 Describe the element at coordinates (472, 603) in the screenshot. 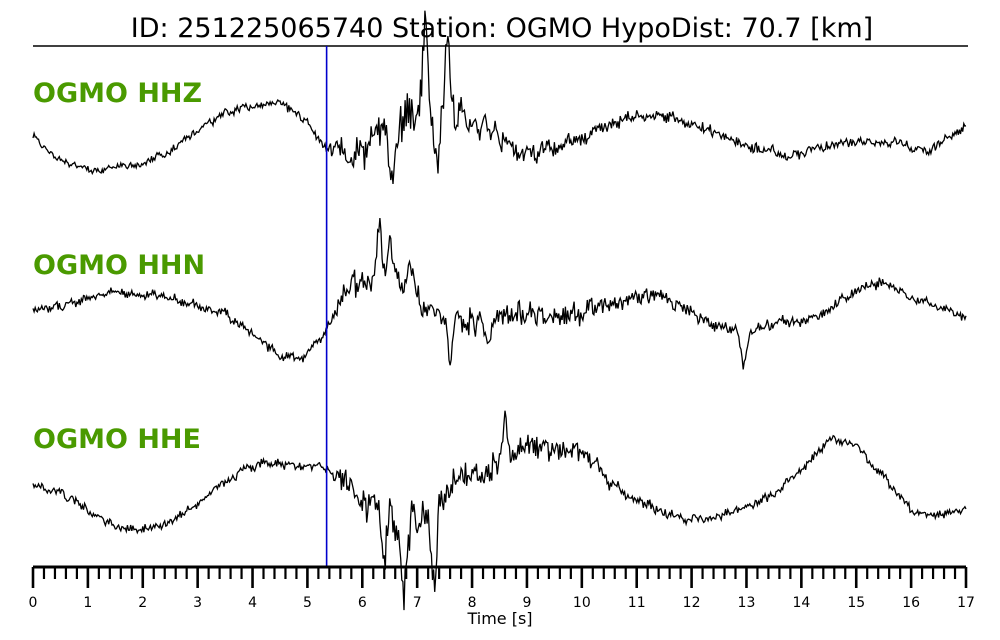

I see `x-tick-label: 8` at that location.